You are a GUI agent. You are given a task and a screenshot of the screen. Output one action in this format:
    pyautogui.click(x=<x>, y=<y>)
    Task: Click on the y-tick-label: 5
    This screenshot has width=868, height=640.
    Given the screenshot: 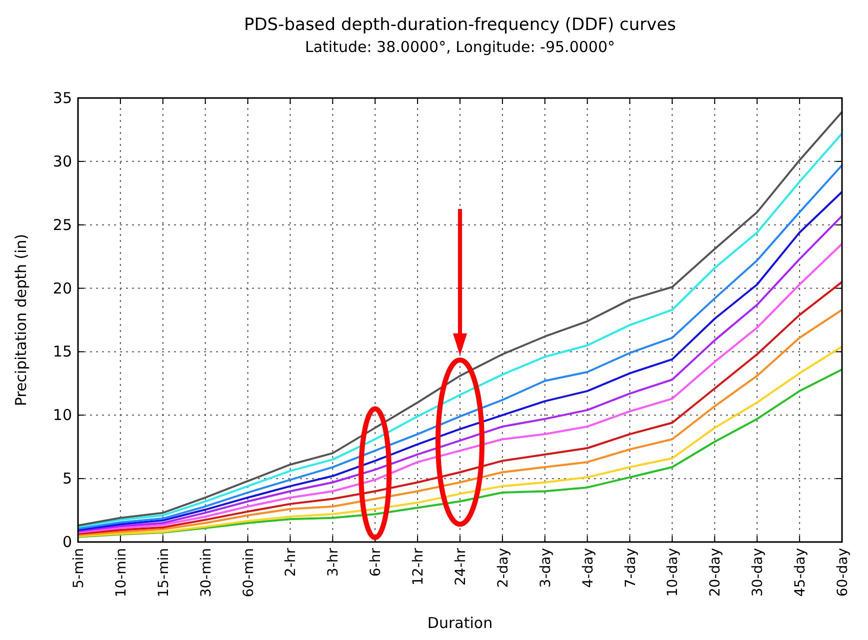 What is the action you would take?
    pyautogui.click(x=67, y=479)
    